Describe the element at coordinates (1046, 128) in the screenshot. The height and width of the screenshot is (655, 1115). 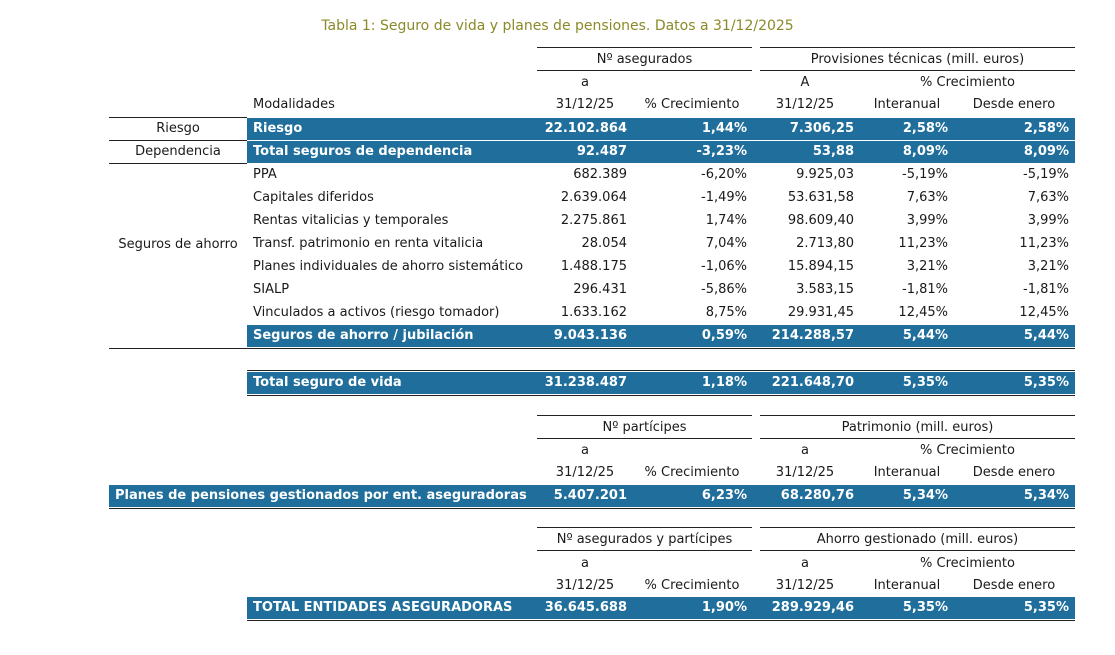
I see `cell-desde-enero: 2,58%` at that location.